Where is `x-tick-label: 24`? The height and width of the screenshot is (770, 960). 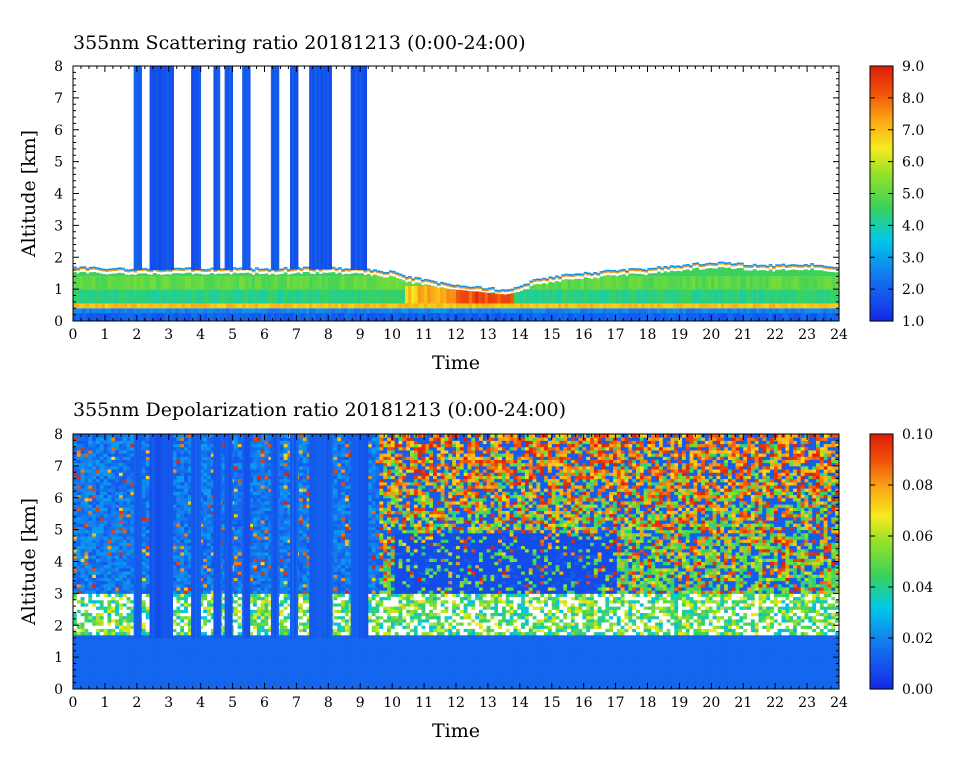 x-tick-label: 24 is located at coordinates (839, 335).